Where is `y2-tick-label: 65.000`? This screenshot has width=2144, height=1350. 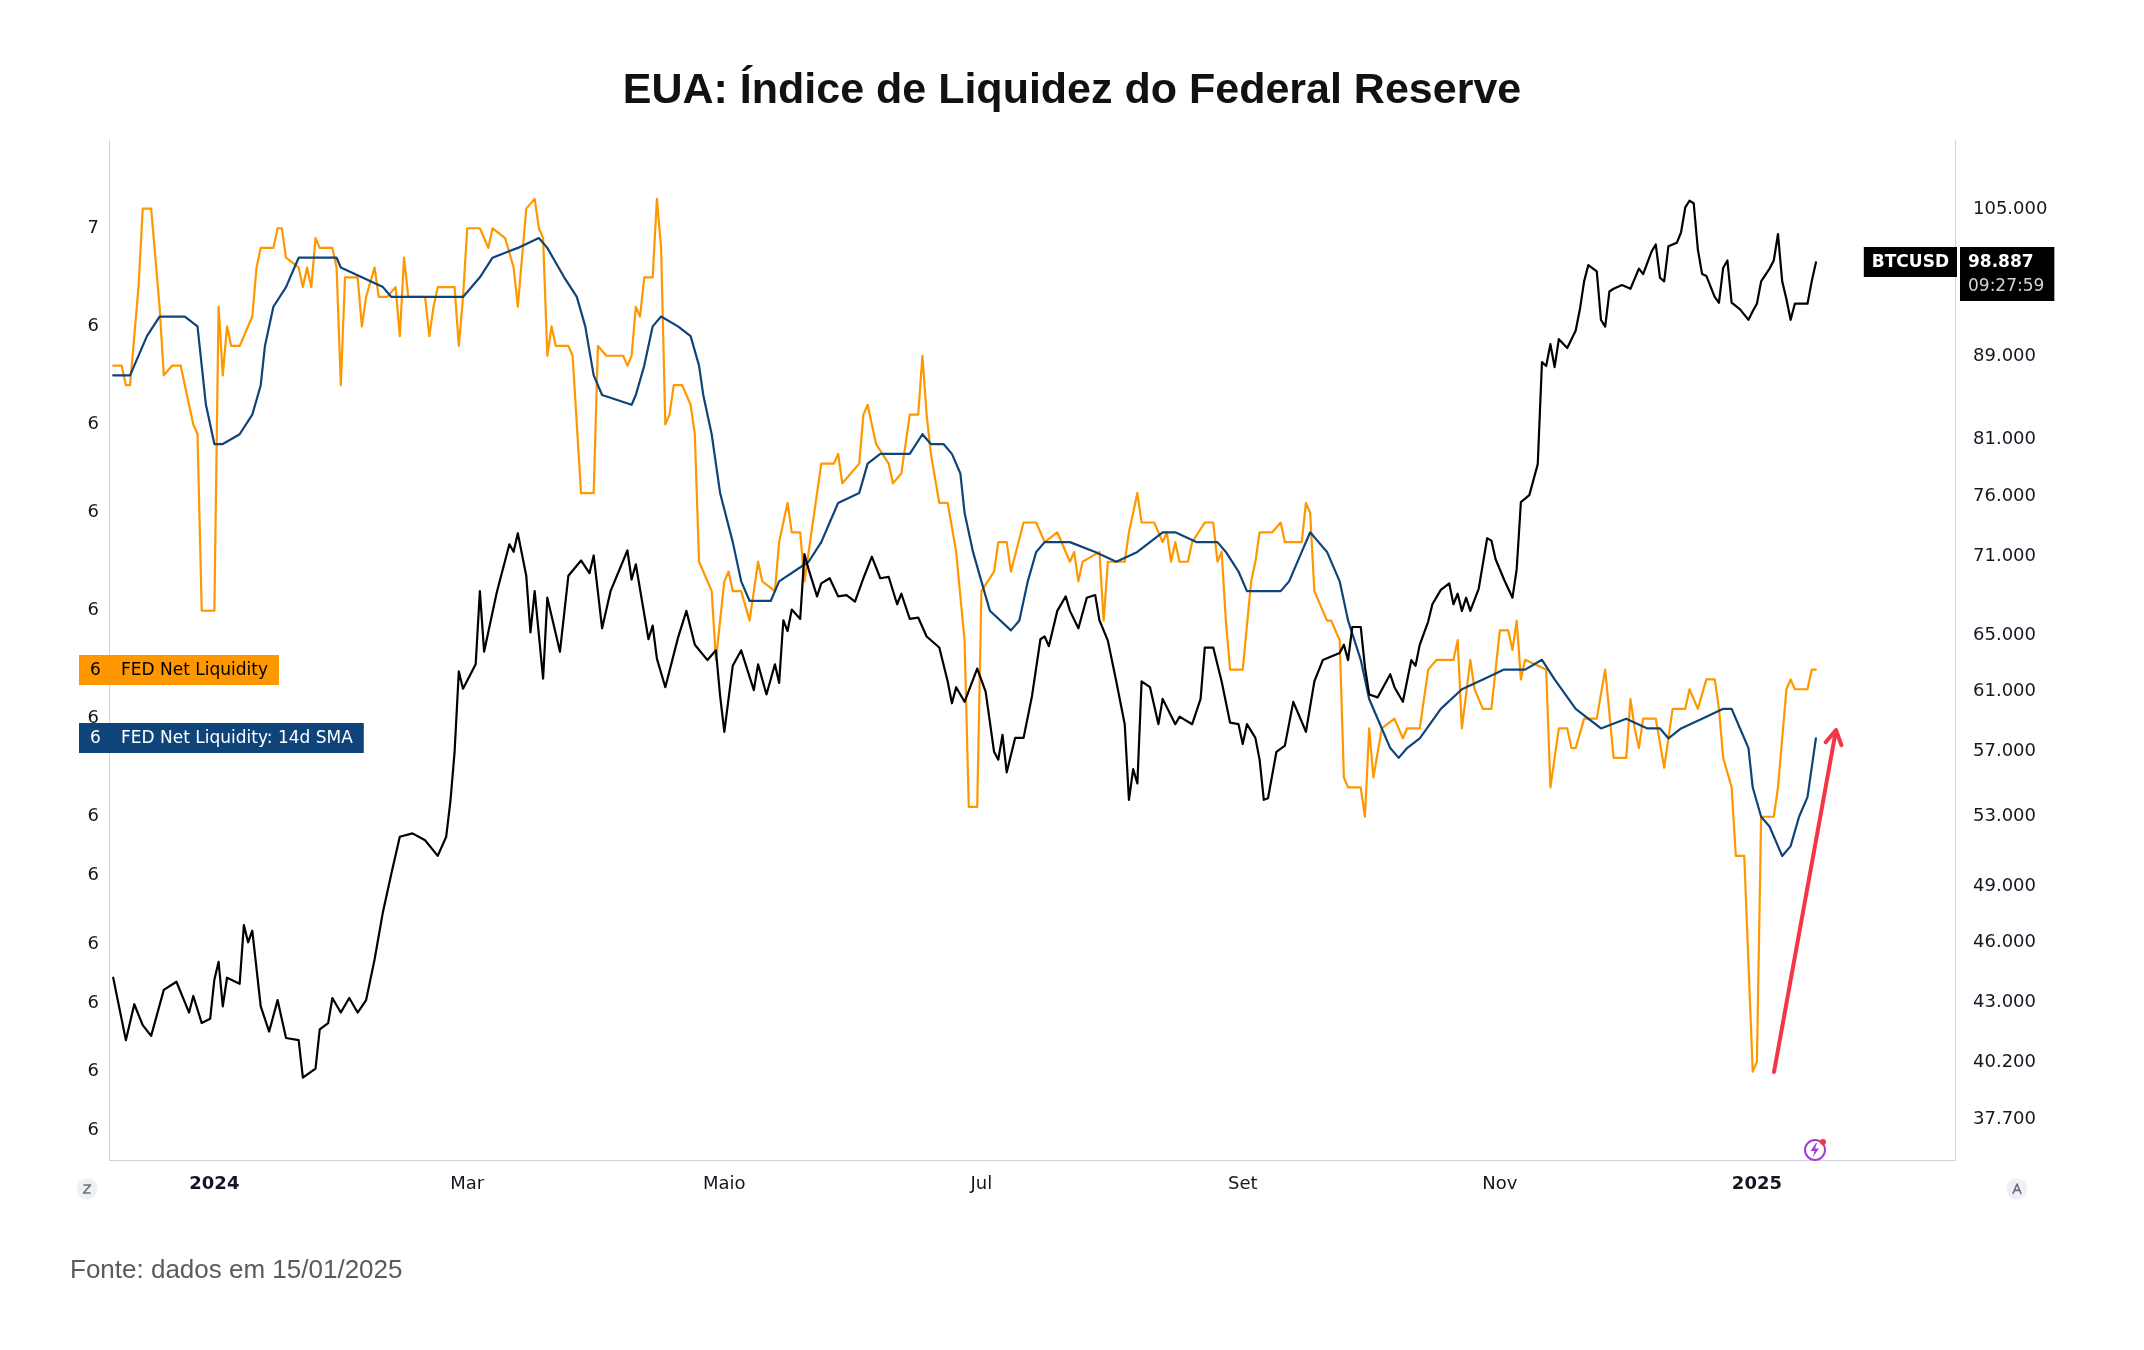
y2-tick-label: 65.000 is located at coordinates (2004, 633).